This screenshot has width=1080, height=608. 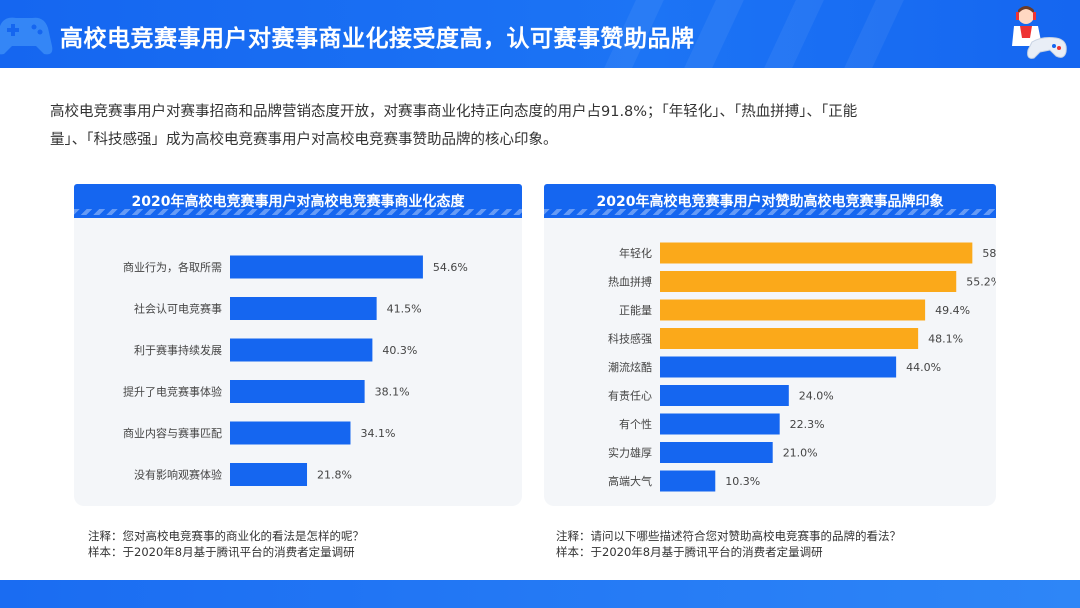 I want to click on value-label: 21.8%, so click(x=334, y=475).